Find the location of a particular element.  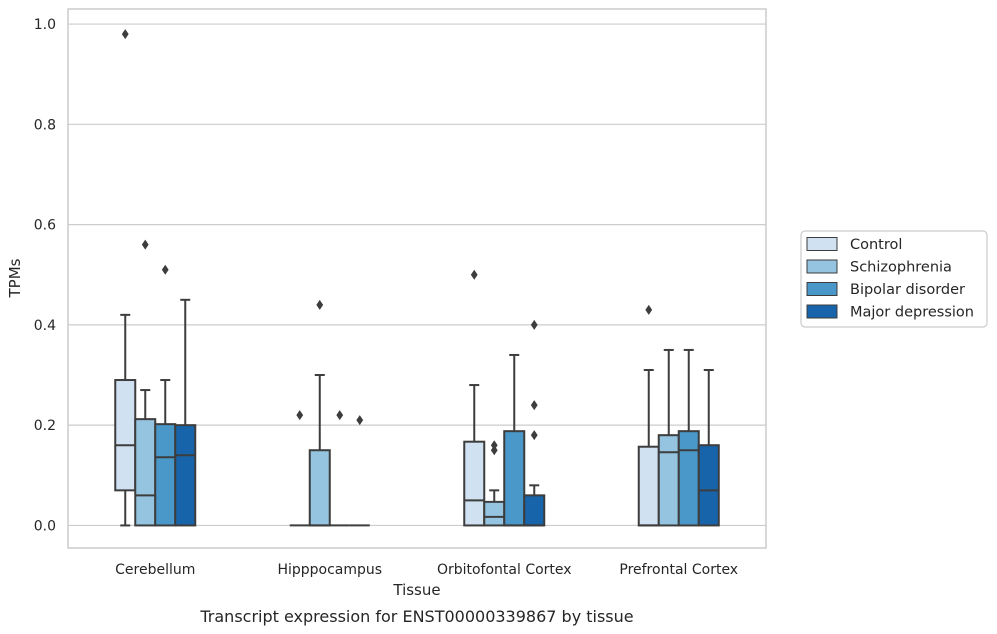

y-tick-label: 0.0 is located at coordinates (45, 526).